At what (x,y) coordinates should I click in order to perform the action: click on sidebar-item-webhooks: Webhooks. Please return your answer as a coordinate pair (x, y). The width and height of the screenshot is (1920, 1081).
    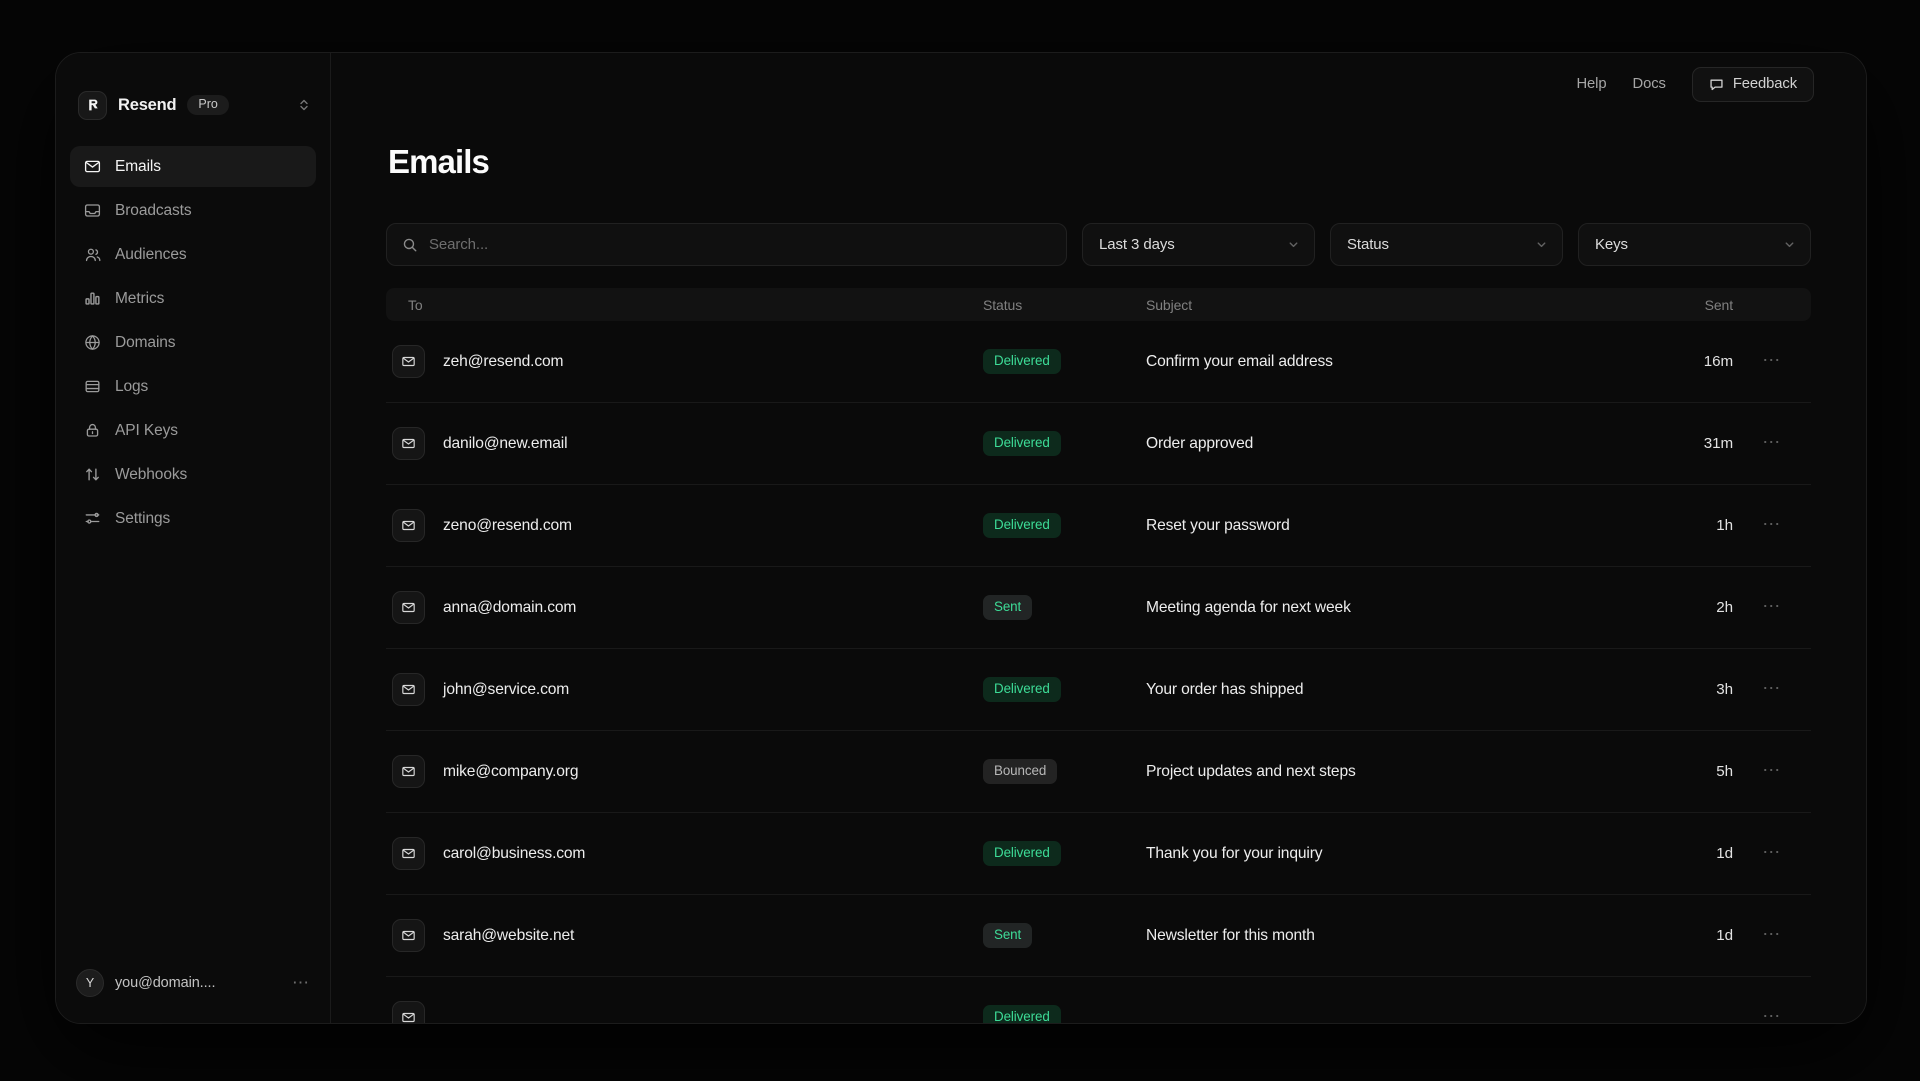
    Looking at the image, I should click on (193, 474).